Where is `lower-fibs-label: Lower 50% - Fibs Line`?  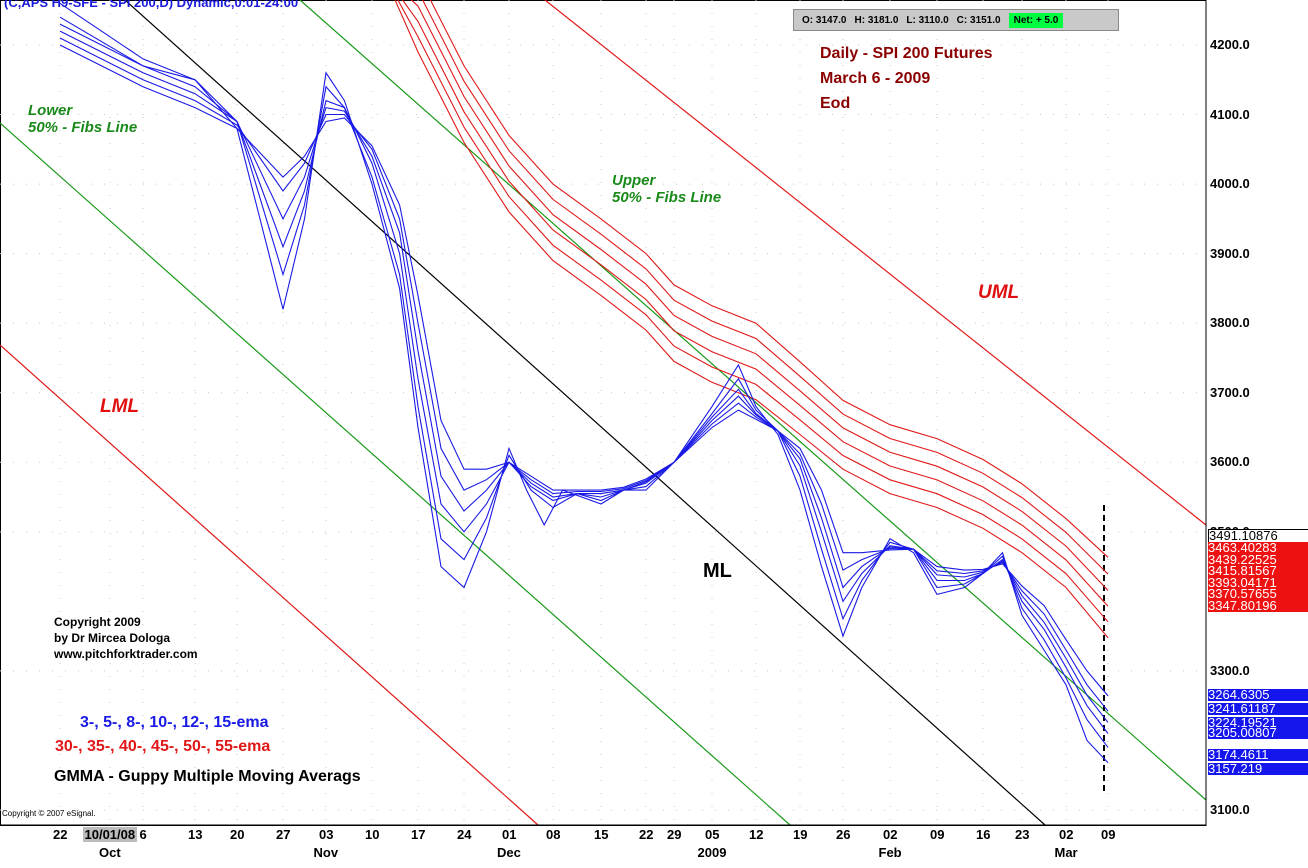
lower-fibs-label: Lower 50% - Fibs Line is located at coordinates (82, 119).